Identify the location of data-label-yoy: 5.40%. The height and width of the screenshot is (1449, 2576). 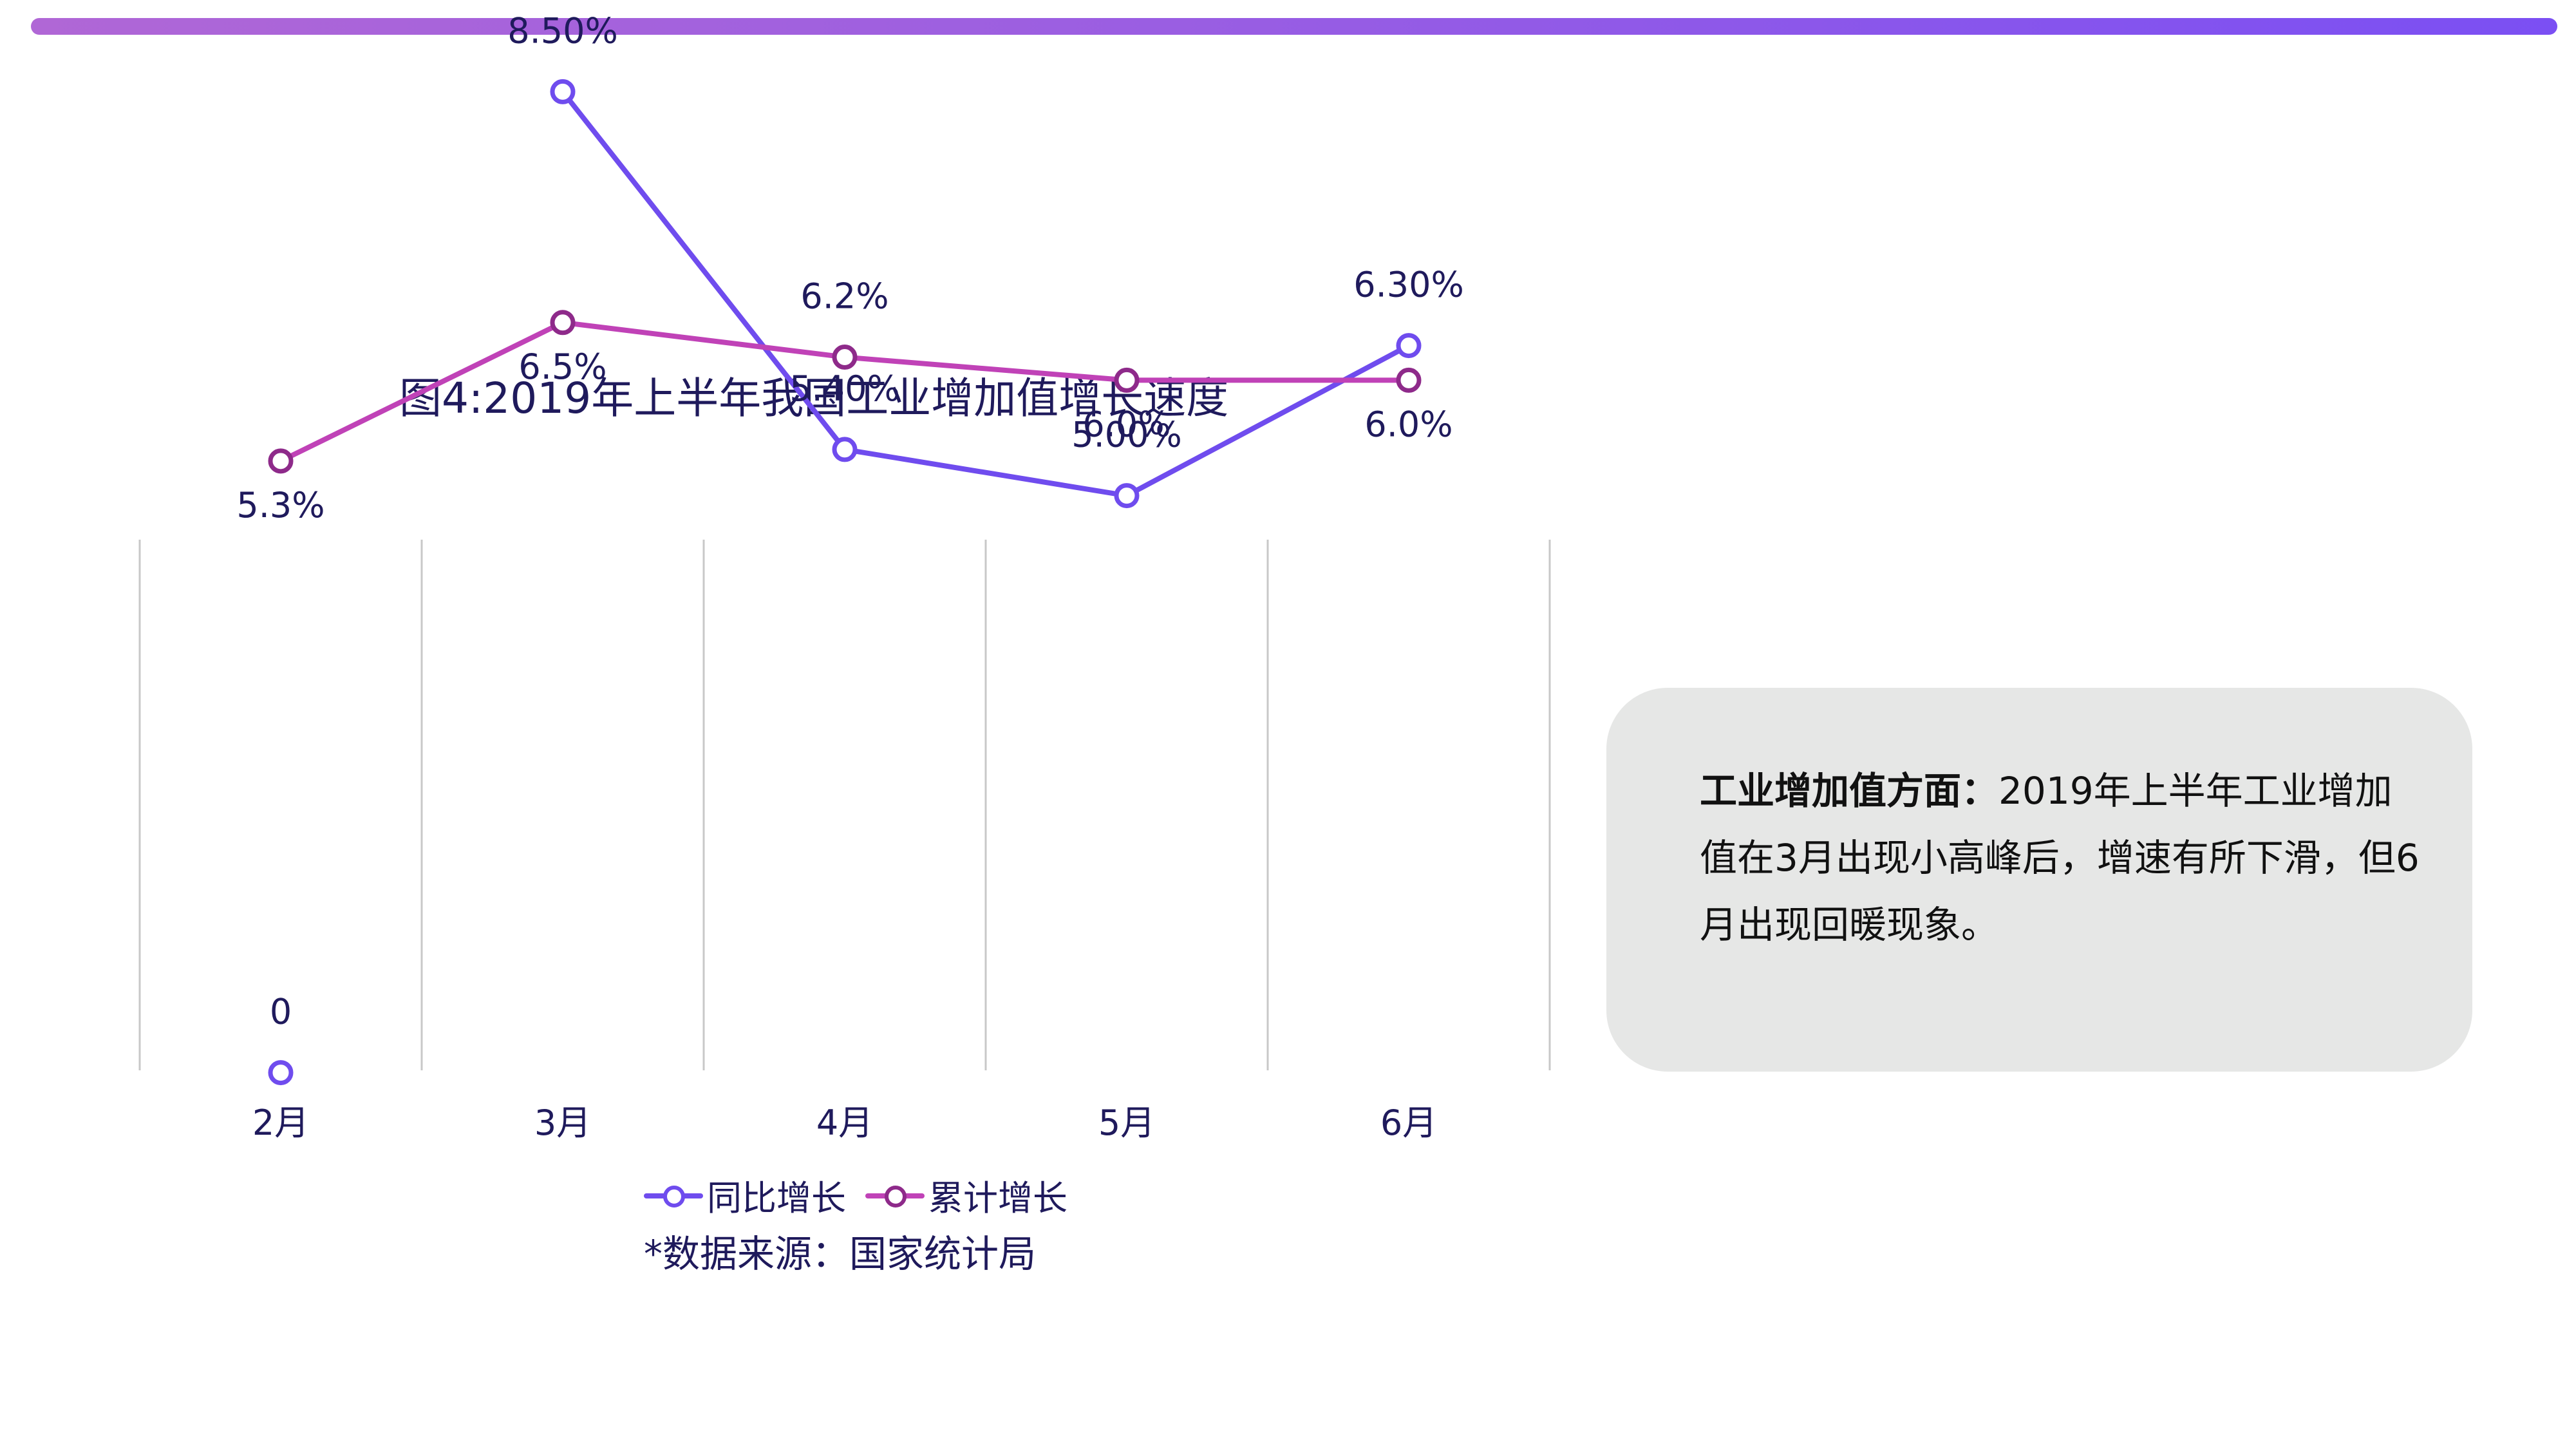
(844, 388).